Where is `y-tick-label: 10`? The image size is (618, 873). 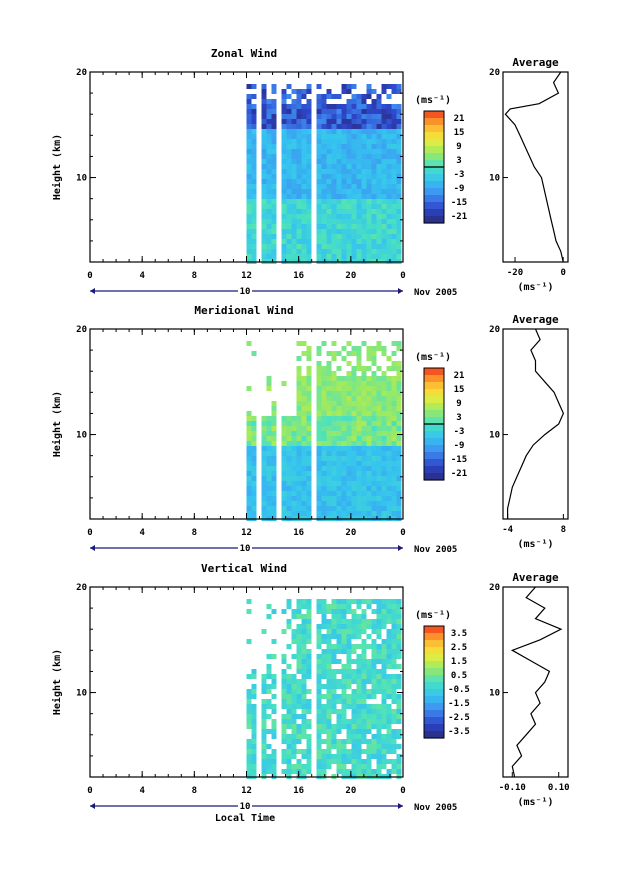 y-tick-label: 10 is located at coordinates (81, 179).